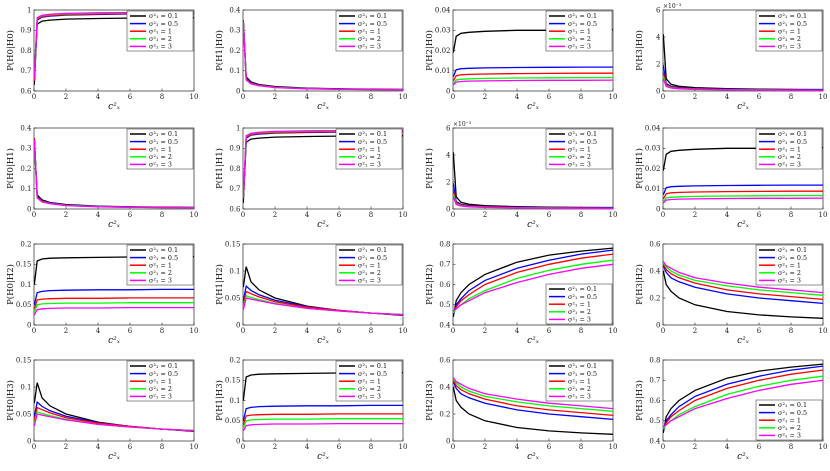  What do you see at coordinates (443, 71) in the screenshot?
I see `y-tick-label: 0.01` at bounding box center [443, 71].